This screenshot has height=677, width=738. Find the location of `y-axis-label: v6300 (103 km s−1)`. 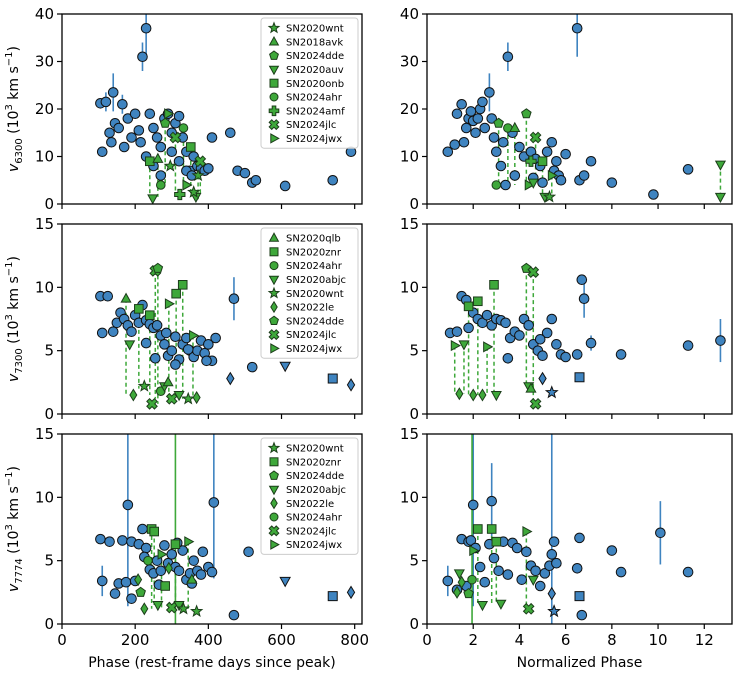

y-axis-label: v6300 (103 km s−1) is located at coordinates (14, 109).